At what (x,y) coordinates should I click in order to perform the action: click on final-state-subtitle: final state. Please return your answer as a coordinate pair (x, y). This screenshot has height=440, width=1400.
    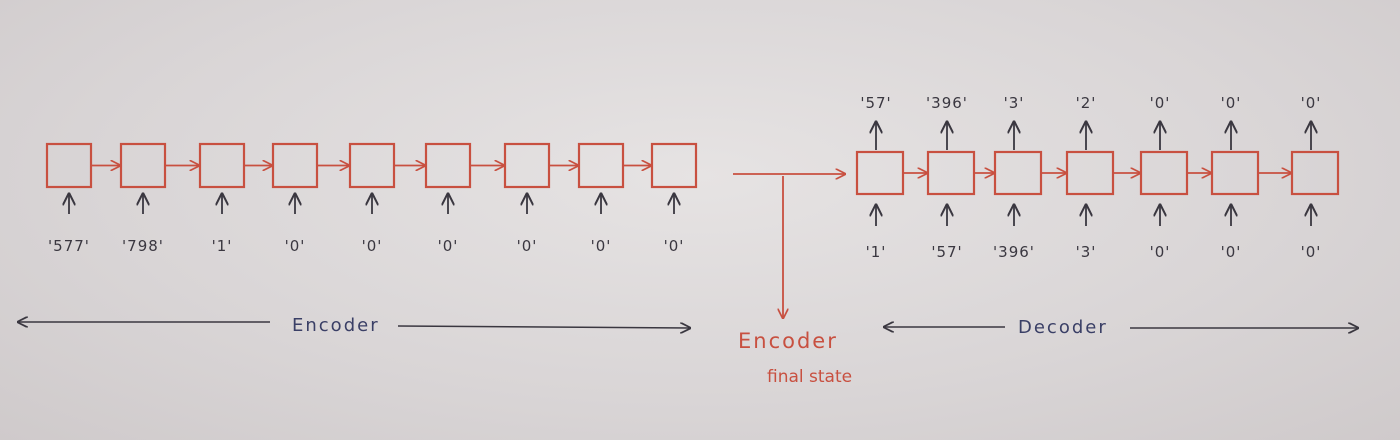
    Looking at the image, I should click on (809, 377).